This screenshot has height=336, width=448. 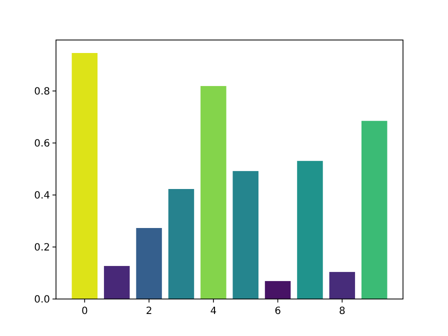 I want to click on x-tick-label: 4, so click(x=213, y=311).